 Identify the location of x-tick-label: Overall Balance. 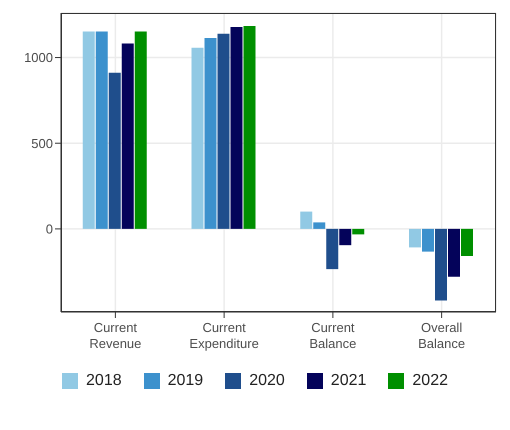
(442, 335).